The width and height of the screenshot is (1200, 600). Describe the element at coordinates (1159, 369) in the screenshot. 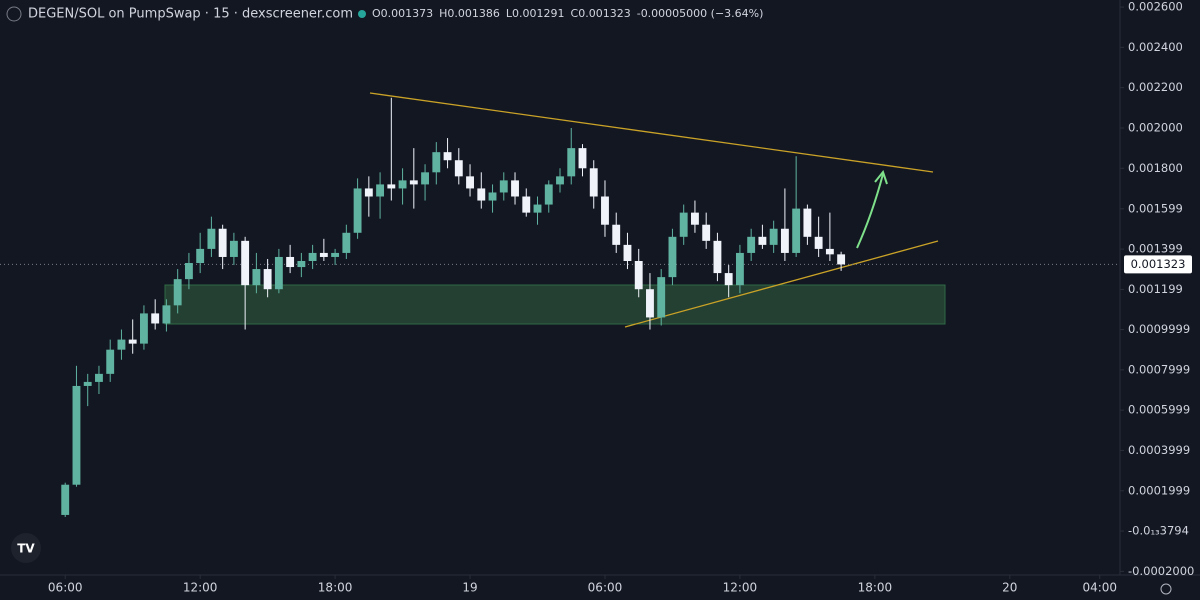

I see `y-tick-label: 0.0007999` at that location.